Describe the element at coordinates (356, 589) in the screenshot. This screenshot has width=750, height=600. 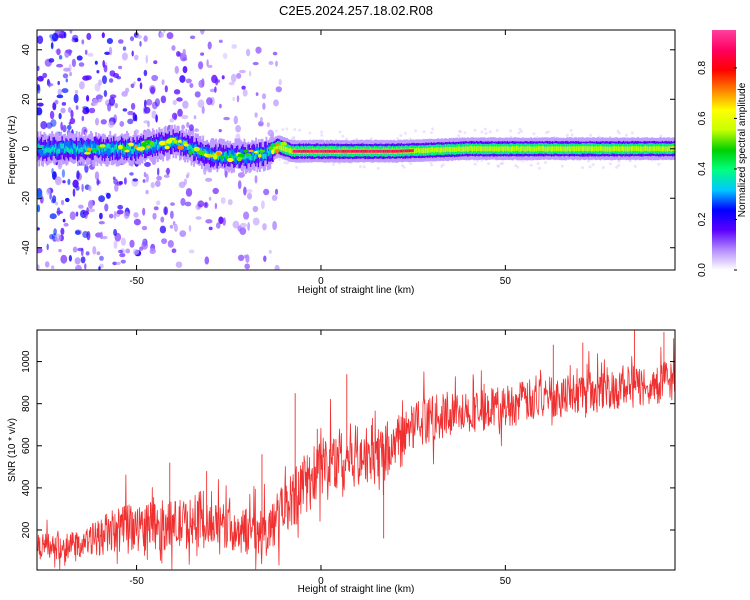
I see `snr-x-axis-label: Height of straight line (km)` at that location.